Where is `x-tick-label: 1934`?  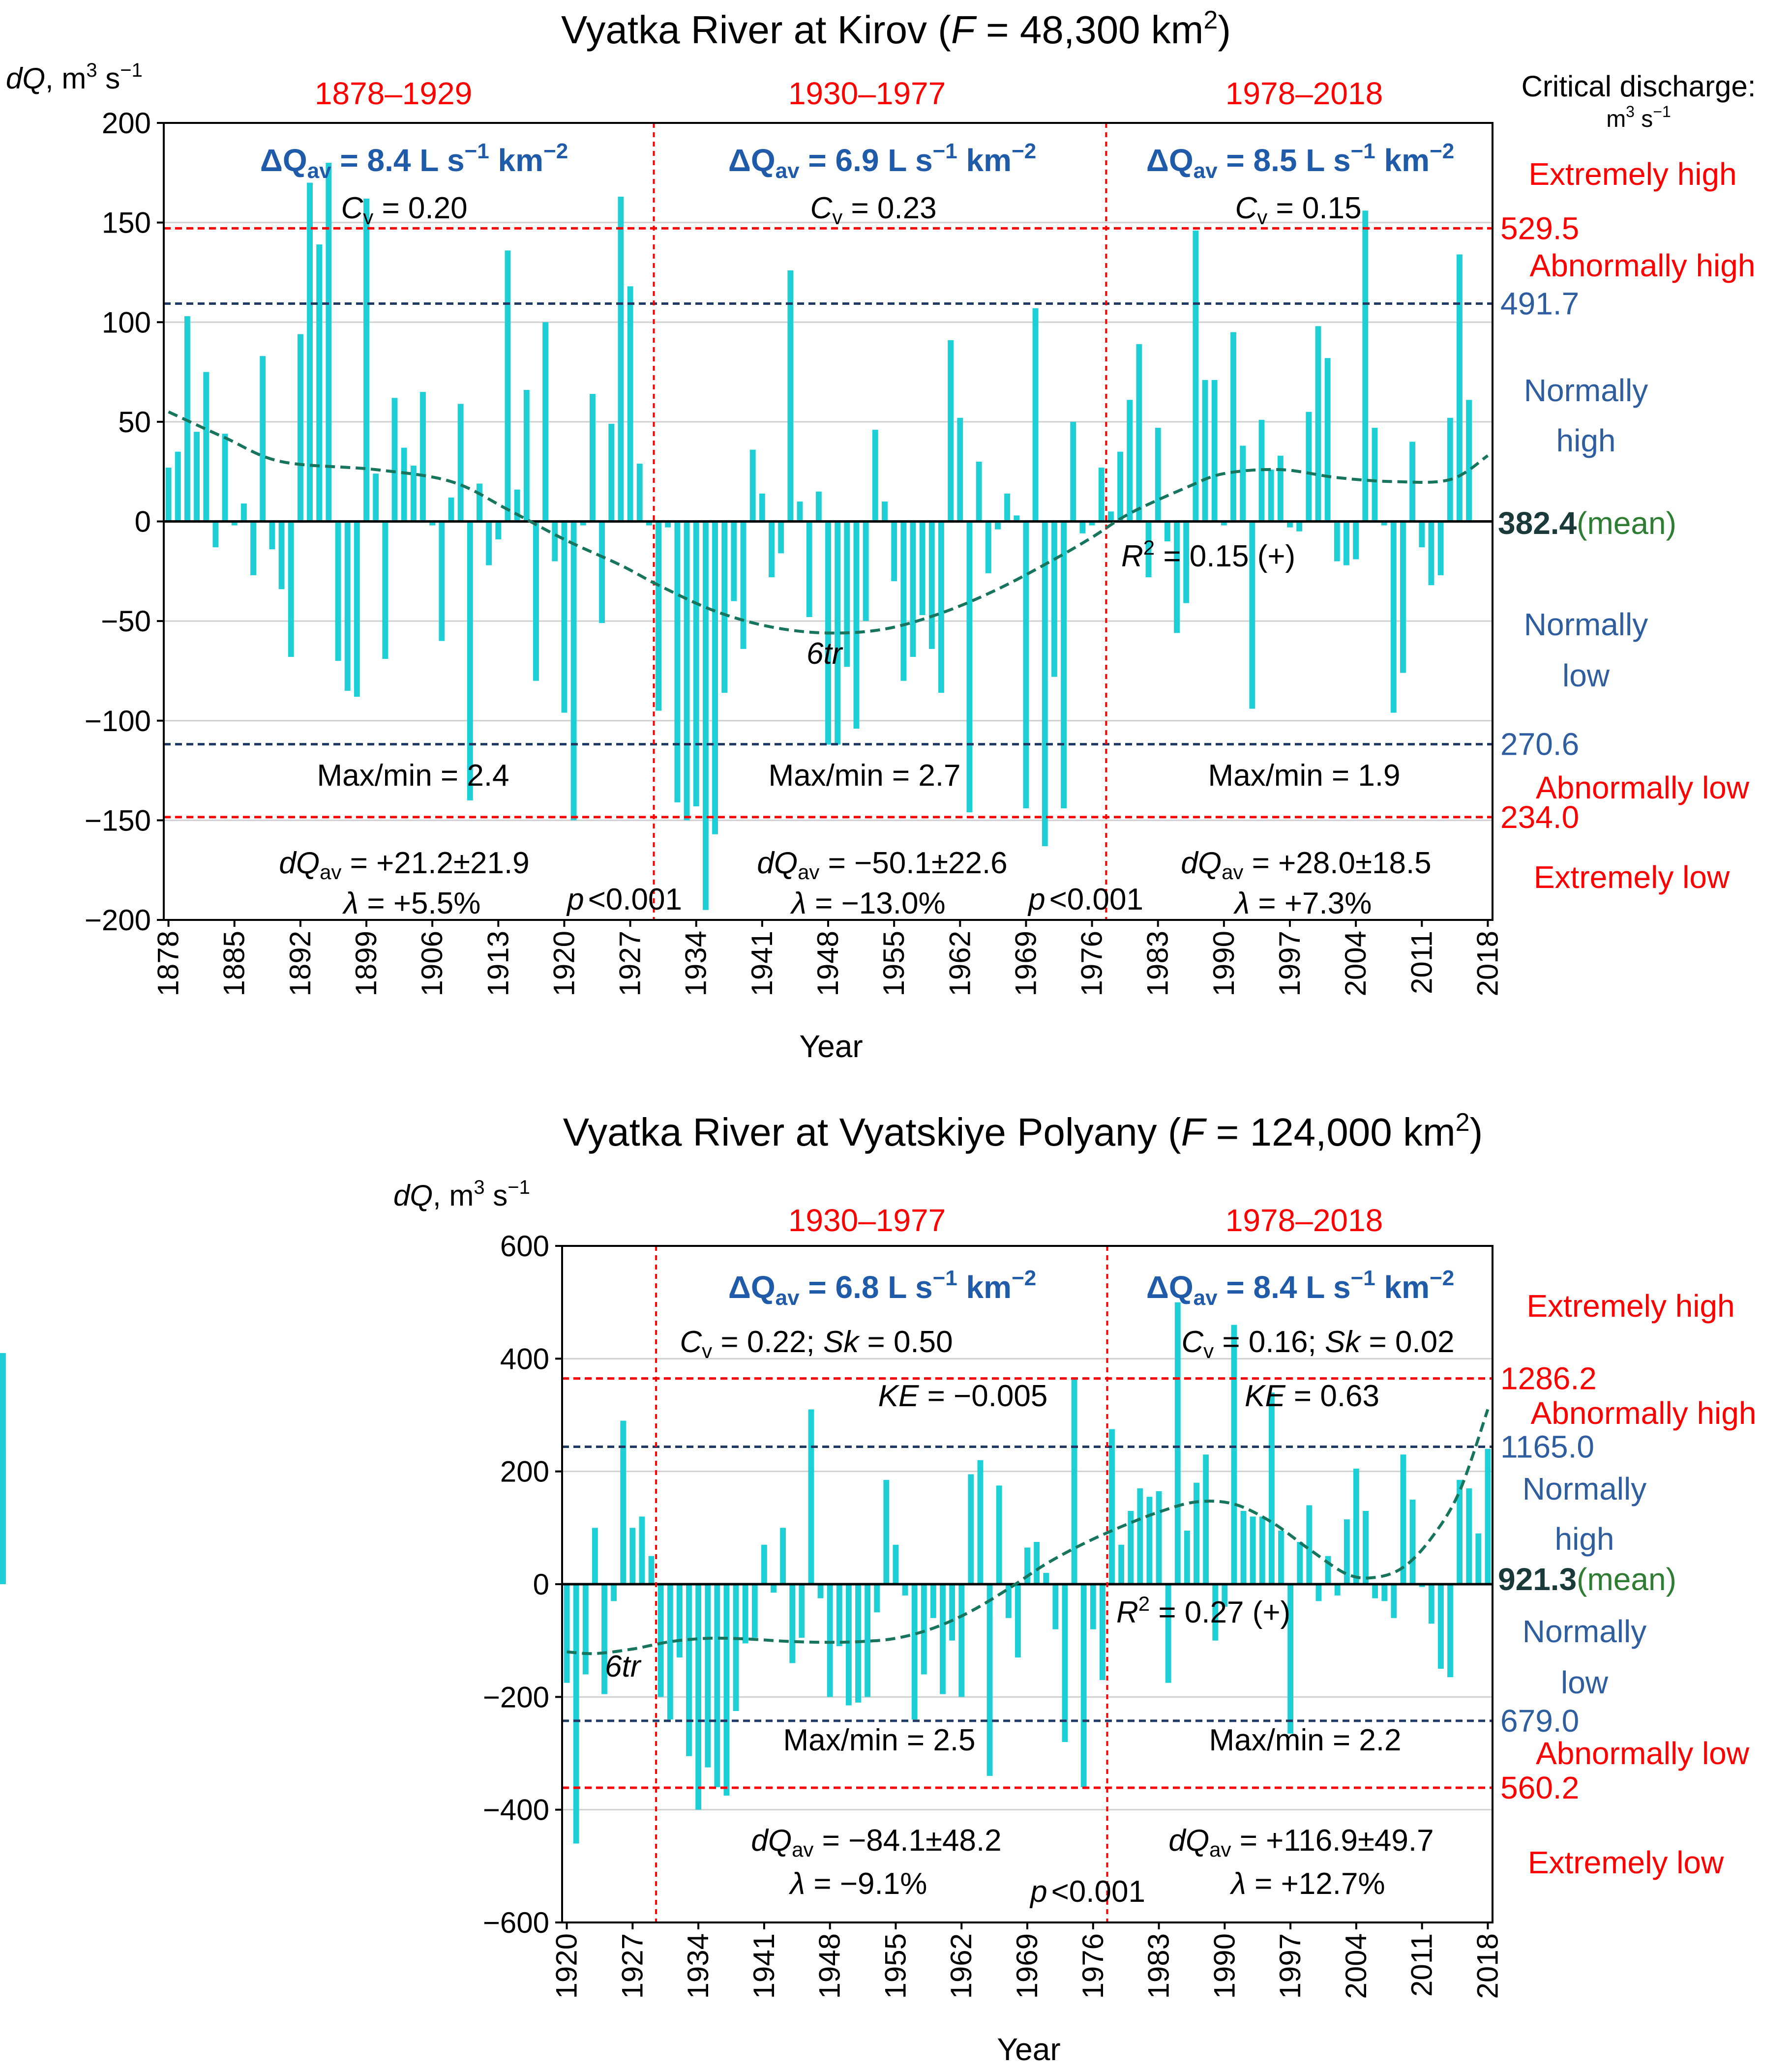 x-tick-label: 1934 is located at coordinates (696, 963).